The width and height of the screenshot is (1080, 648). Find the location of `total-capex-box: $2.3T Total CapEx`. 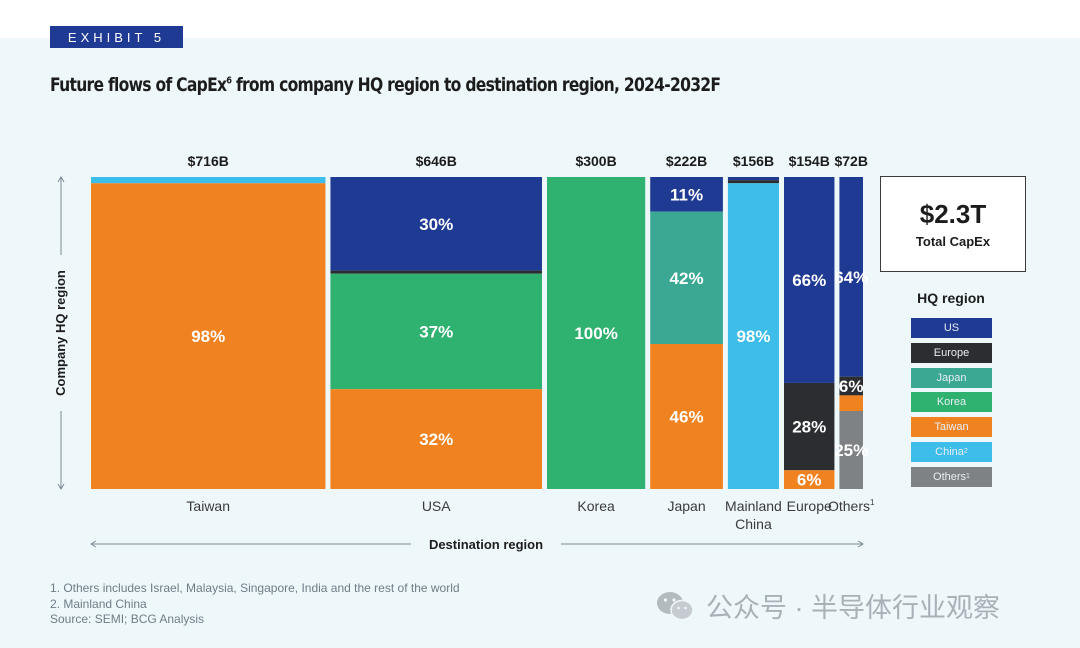

total-capex-box: $2.3T Total CapEx is located at coordinates (953, 224).